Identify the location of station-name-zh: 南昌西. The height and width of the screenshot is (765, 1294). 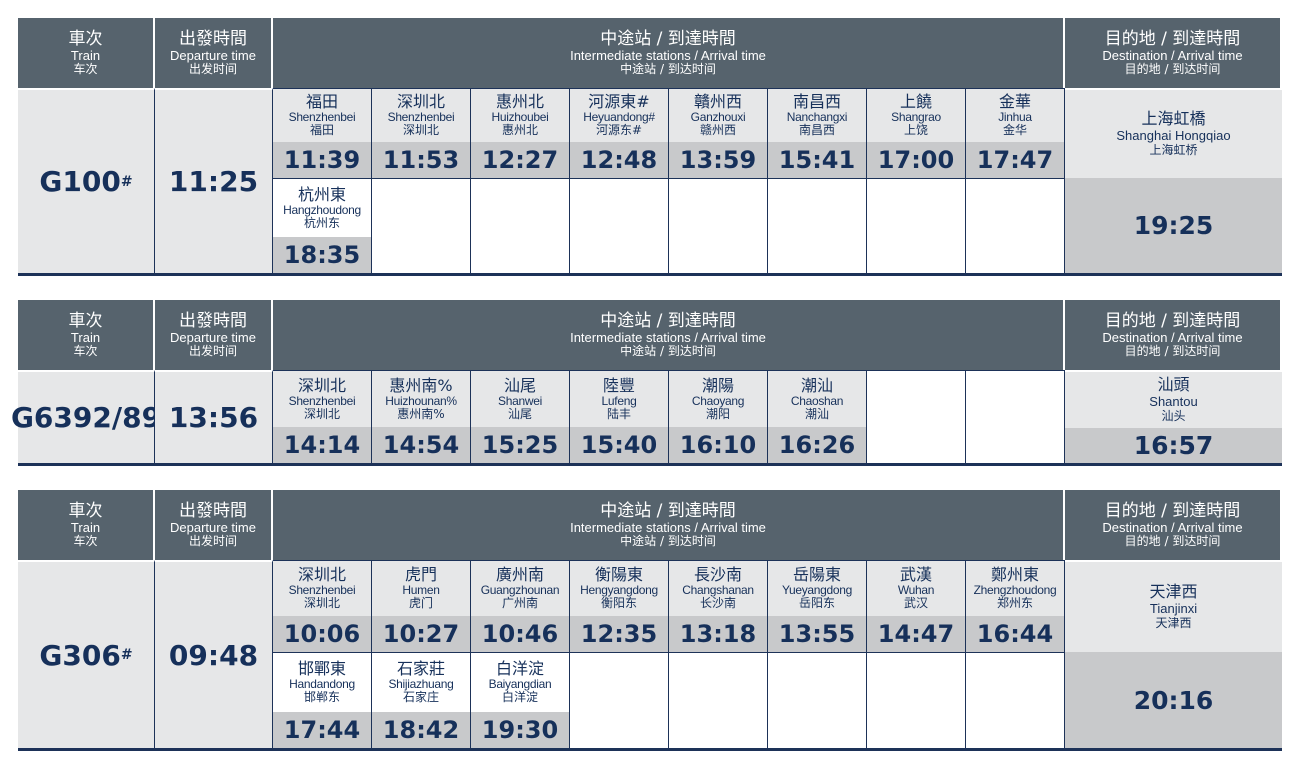
(816, 102).